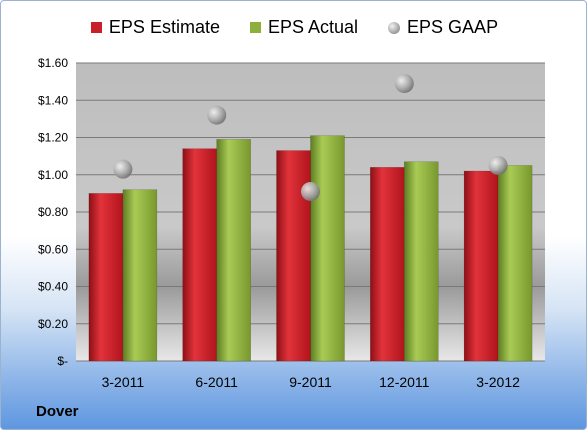  What do you see at coordinates (404, 382) in the screenshot?
I see `x-tick-label: 12-2011` at bounding box center [404, 382].